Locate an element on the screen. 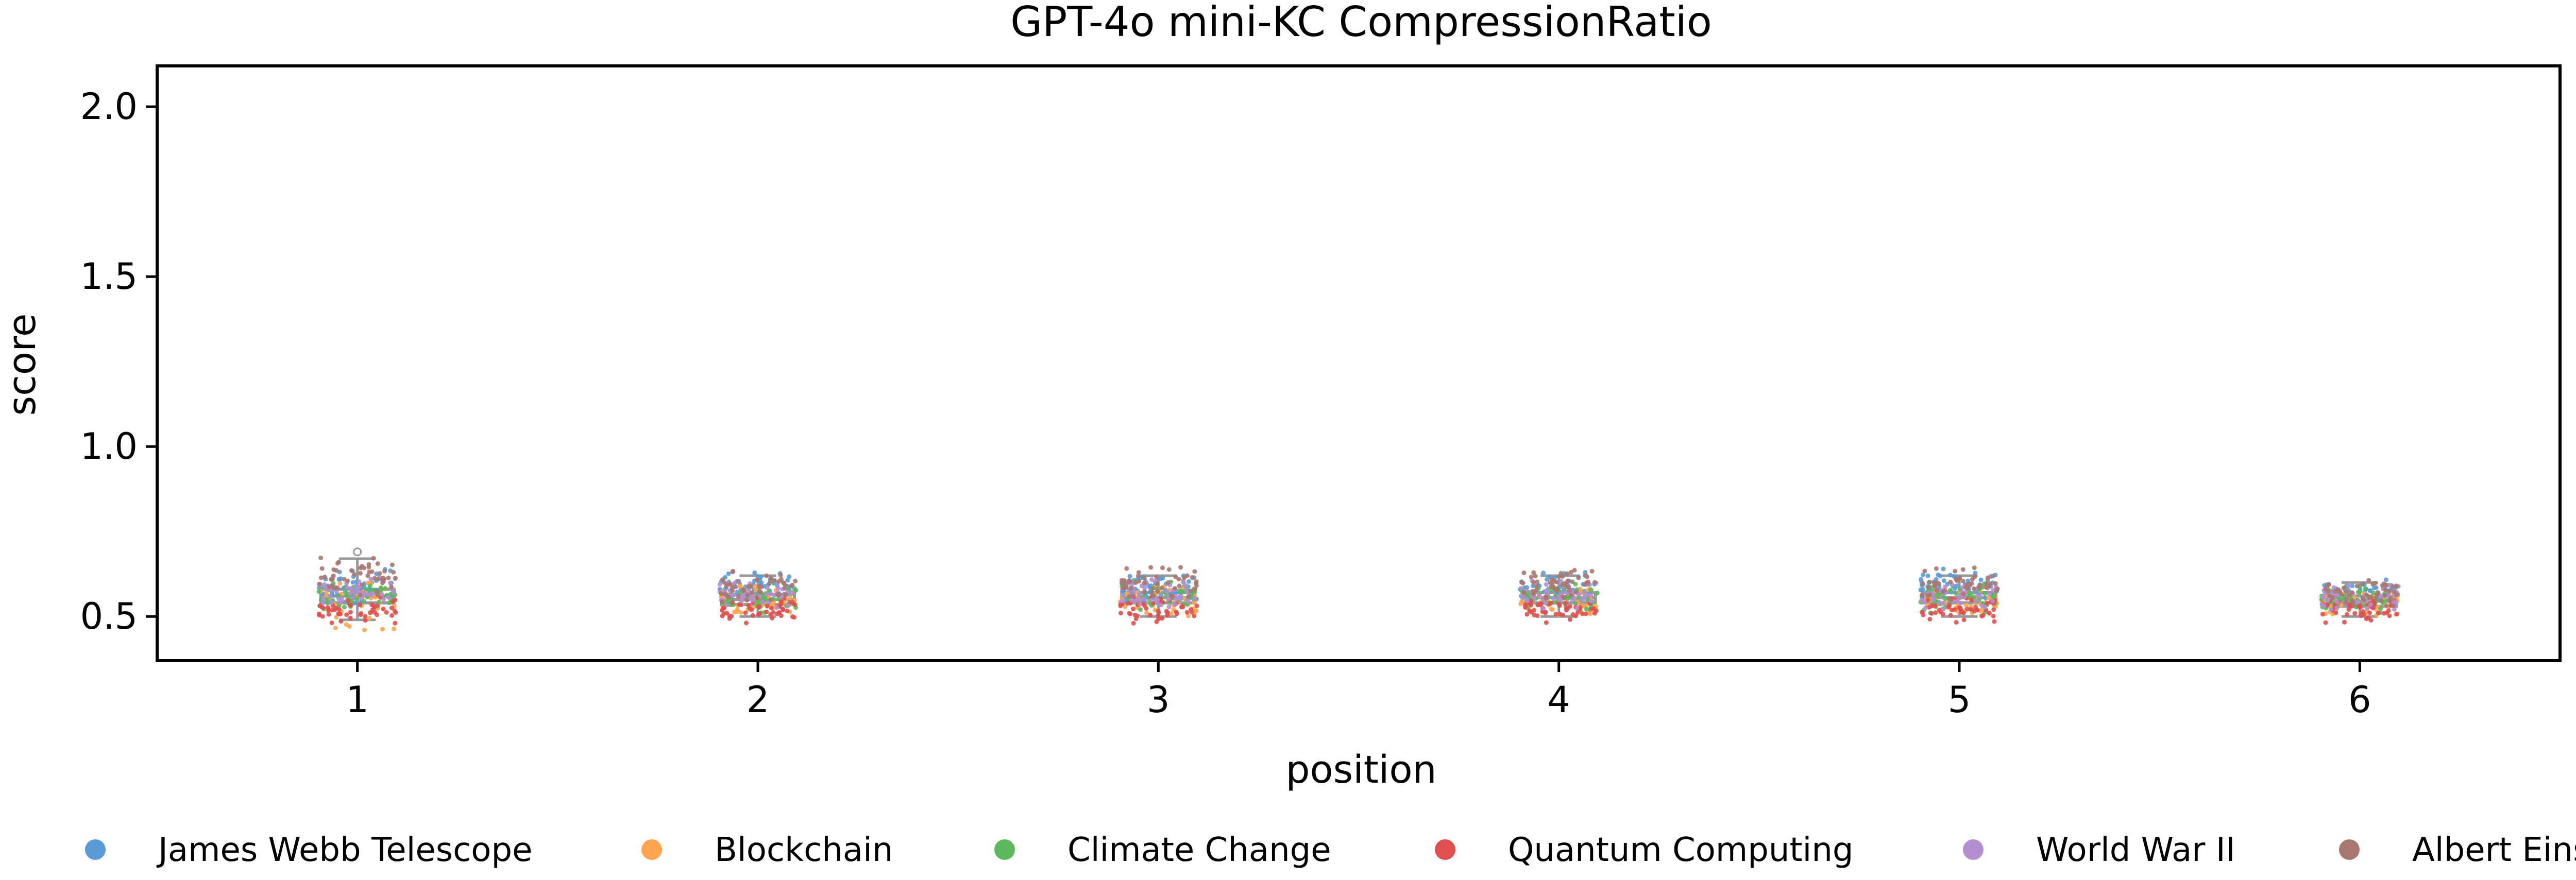 The width and height of the screenshot is (2576, 880). x-axis-label: position is located at coordinates (1360, 770).